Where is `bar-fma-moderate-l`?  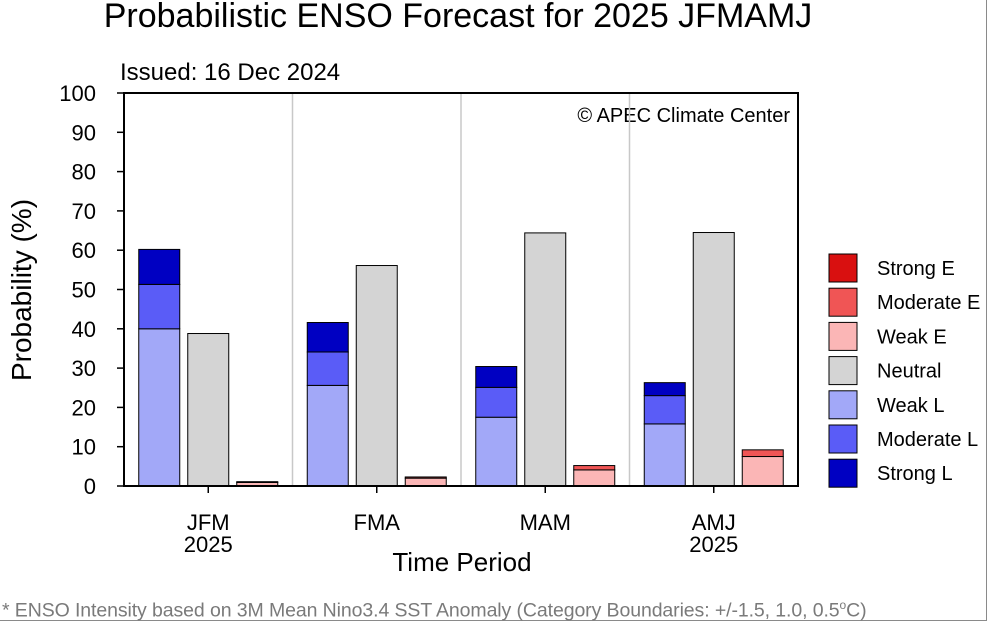 bar-fma-moderate-l is located at coordinates (327, 368).